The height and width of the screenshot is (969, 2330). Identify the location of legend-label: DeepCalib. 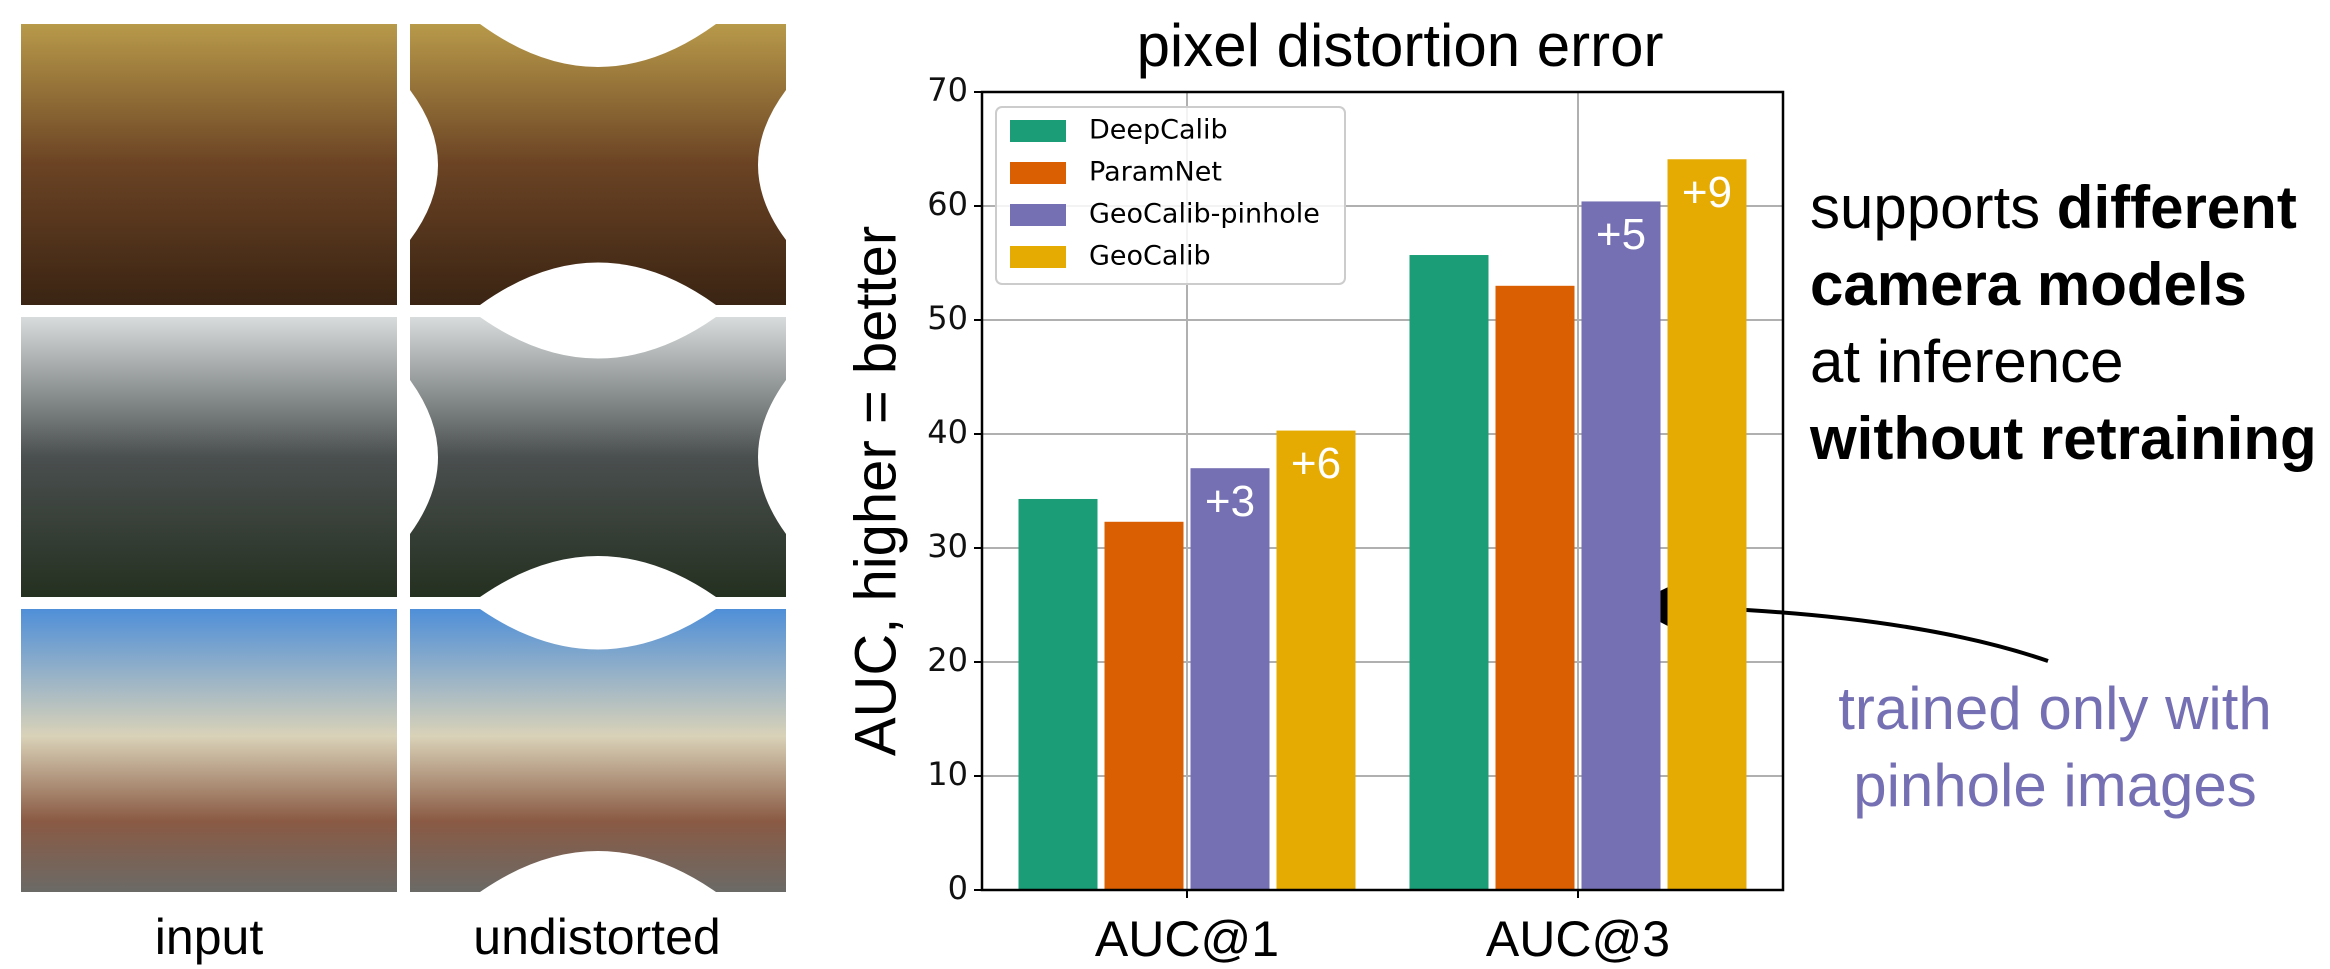
(1158, 130).